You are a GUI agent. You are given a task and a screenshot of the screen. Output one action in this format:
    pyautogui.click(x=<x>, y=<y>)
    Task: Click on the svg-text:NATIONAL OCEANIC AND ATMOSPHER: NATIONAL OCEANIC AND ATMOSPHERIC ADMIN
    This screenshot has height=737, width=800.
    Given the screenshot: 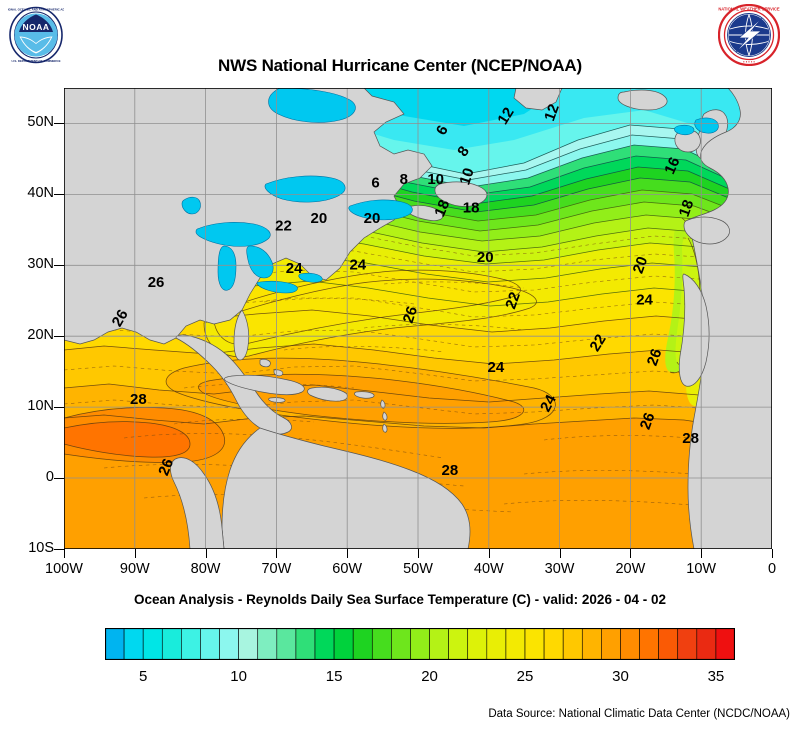 What is the action you would take?
    pyautogui.click(x=36, y=10)
    